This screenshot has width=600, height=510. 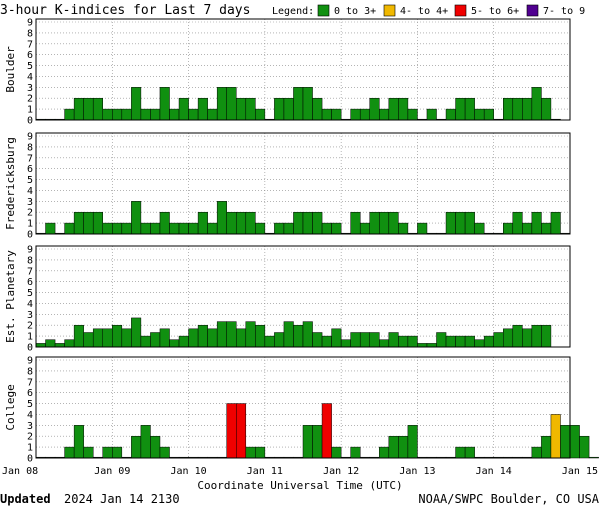 I want to click on x-axis-label: Coordinate Universal Time (UTC), so click(x=299, y=485).